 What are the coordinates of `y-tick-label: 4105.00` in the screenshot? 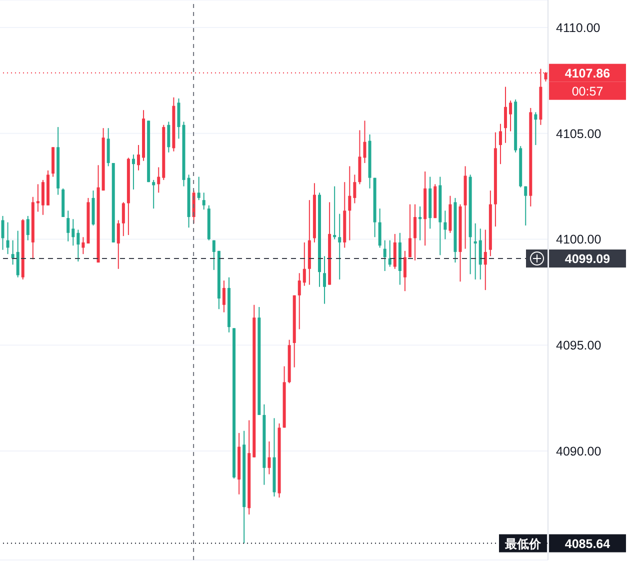 It's located at (579, 133).